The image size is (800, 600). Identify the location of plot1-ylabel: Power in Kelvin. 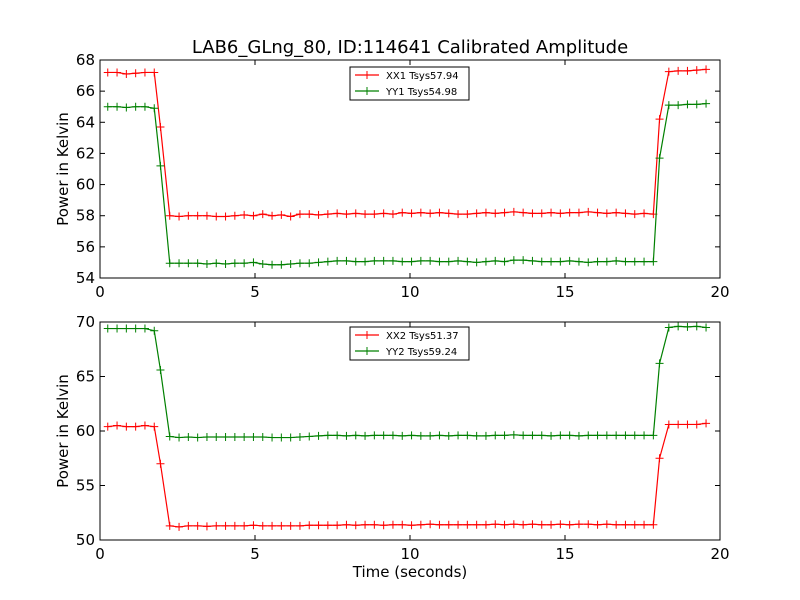
(63, 431).